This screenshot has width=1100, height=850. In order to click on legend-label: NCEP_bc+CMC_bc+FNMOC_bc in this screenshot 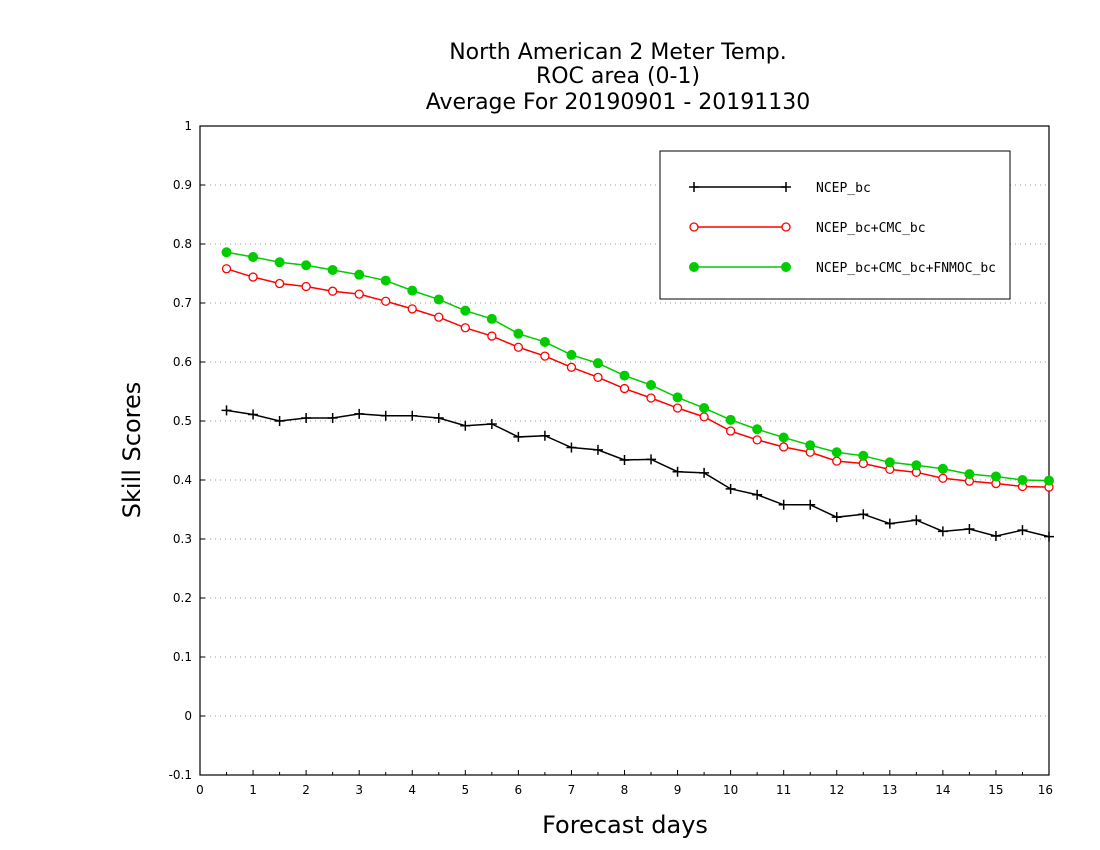, I will do `click(906, 268)`.